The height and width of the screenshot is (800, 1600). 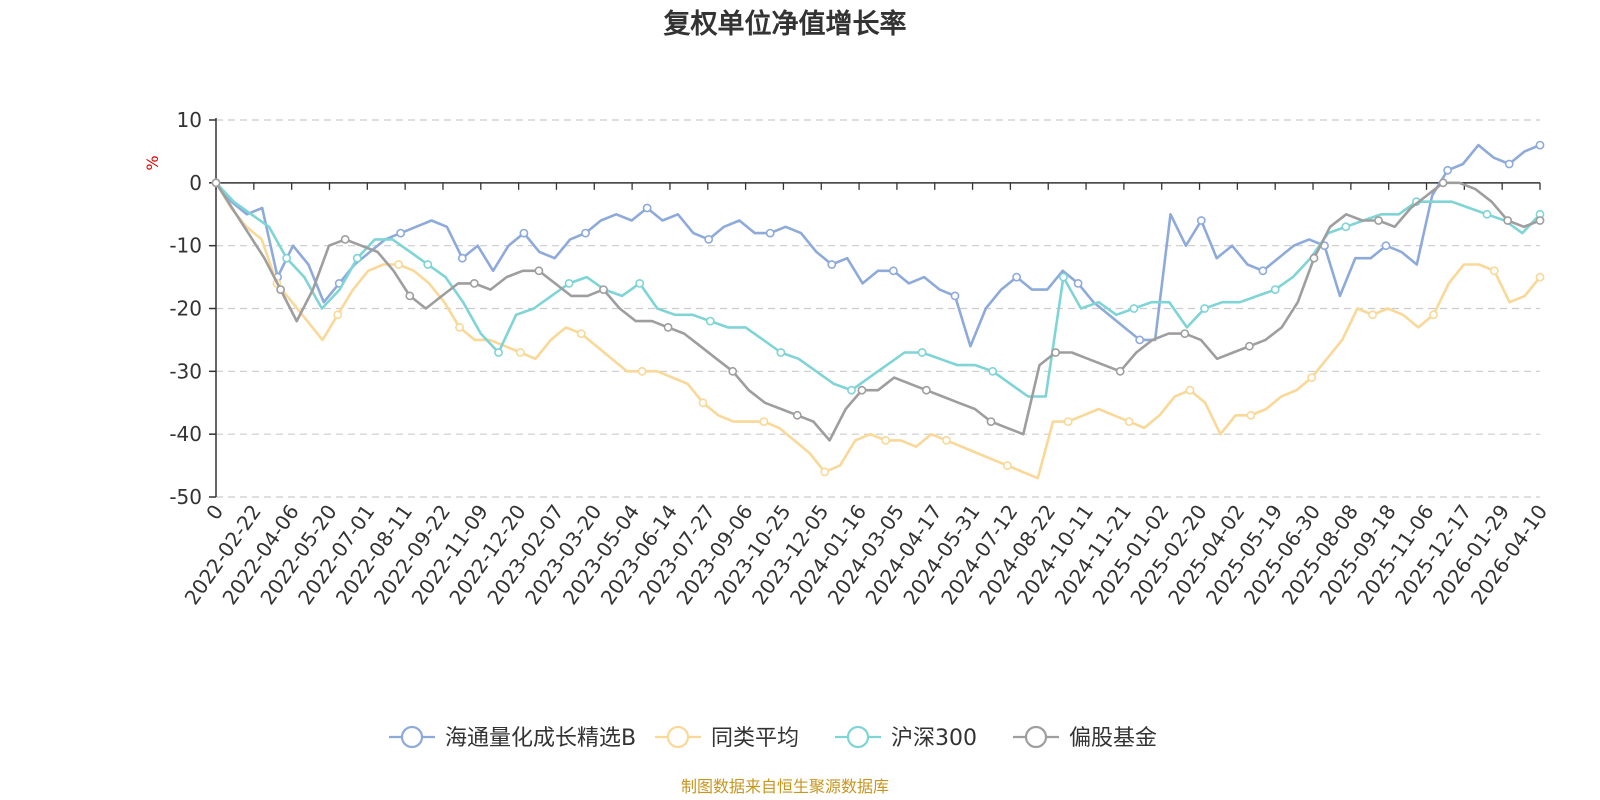 I want to click on legend-item-1: 海通量化成长精选B, so click(x=512, y=738).